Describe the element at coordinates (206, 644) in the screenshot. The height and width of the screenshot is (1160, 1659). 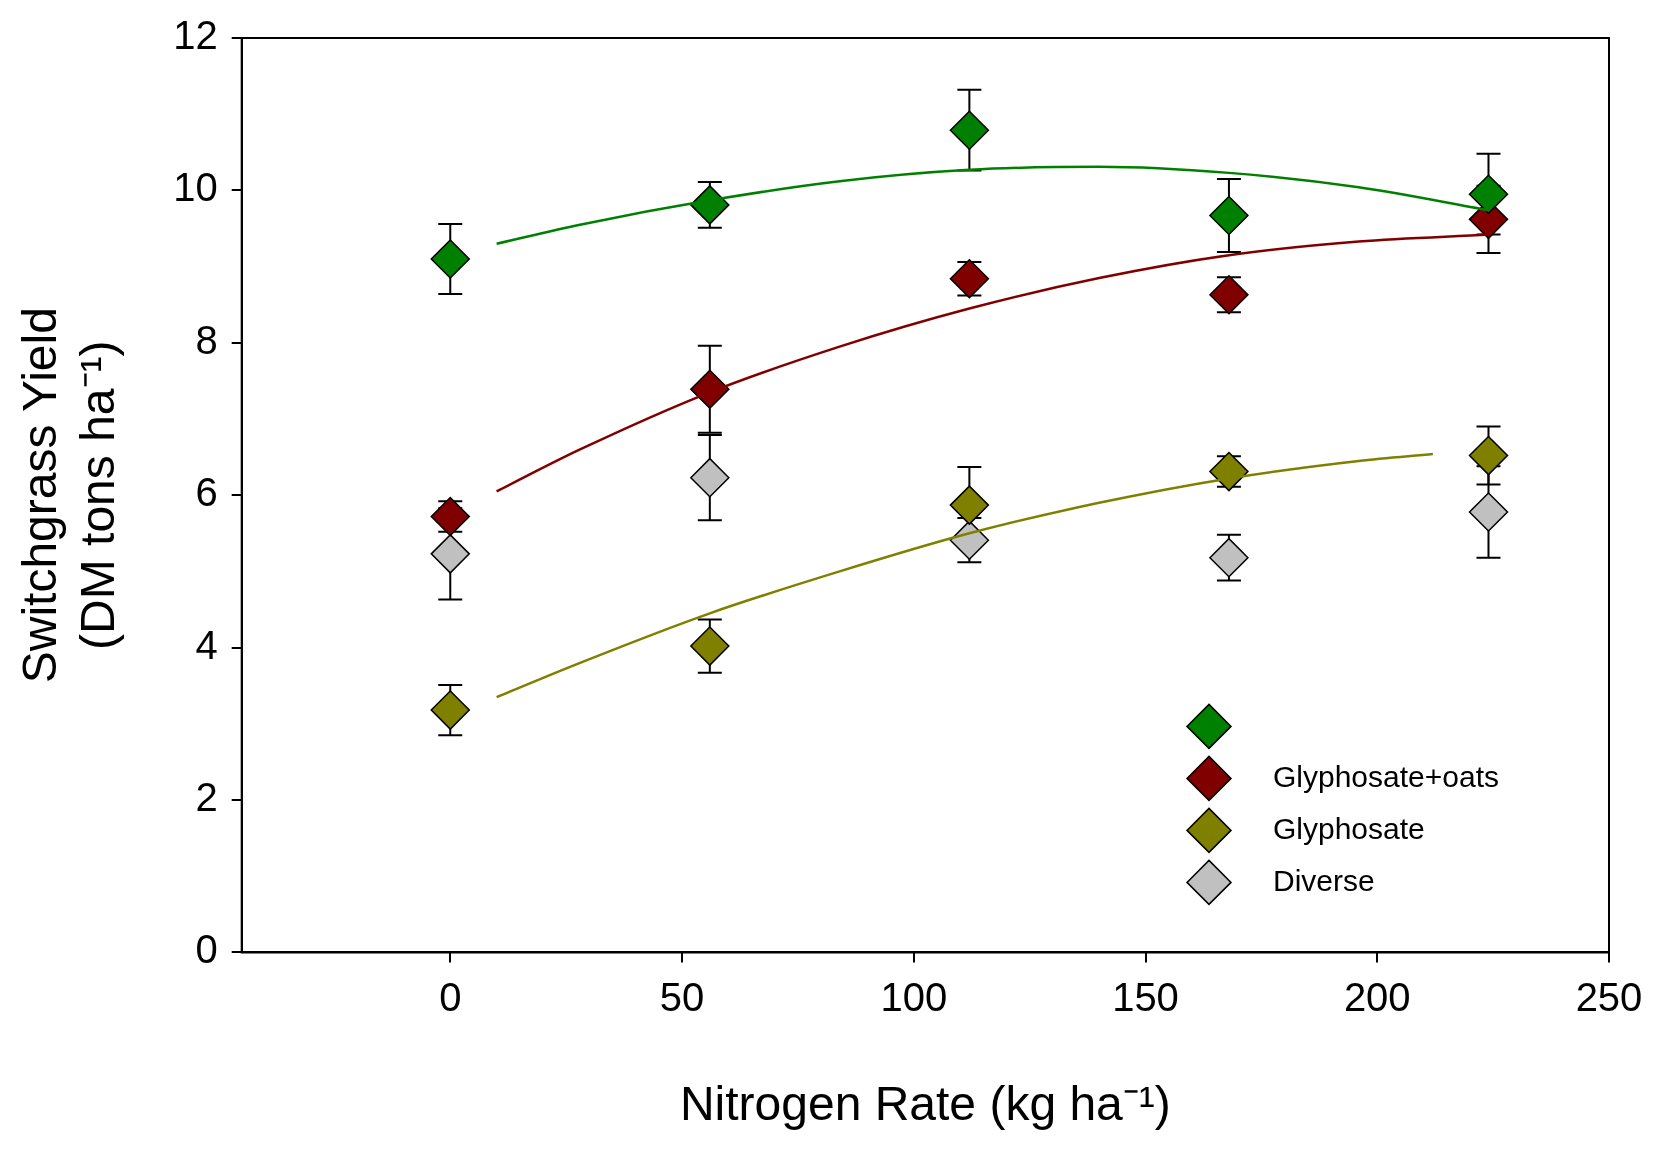
I see `y-tick-label: 4` at that location.